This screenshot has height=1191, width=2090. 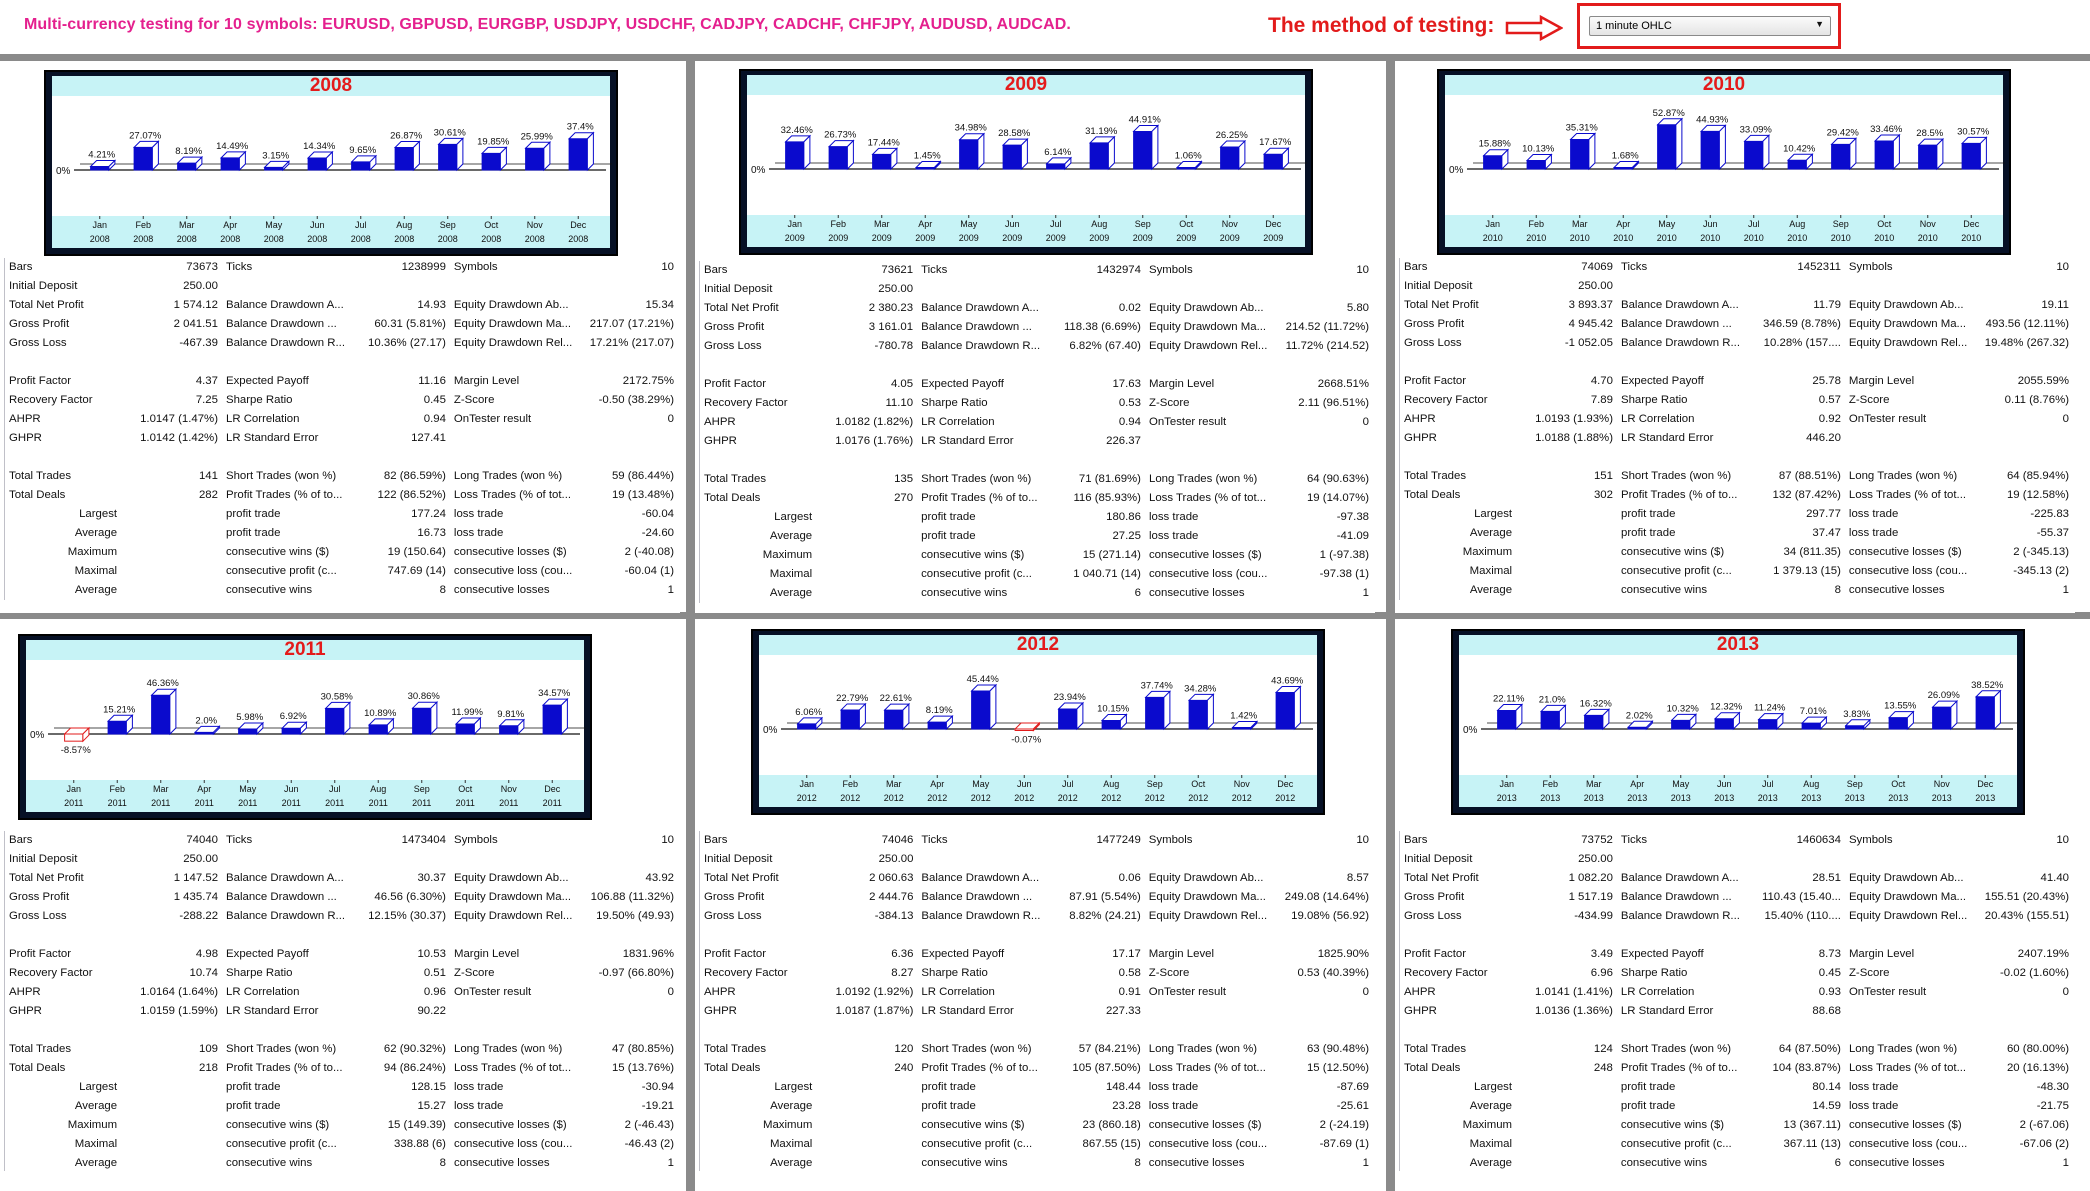 What do you see at coordinates (164, 712) in the screenshot?
I see `monthly-bar-mar` at bounding box center [164, 712].